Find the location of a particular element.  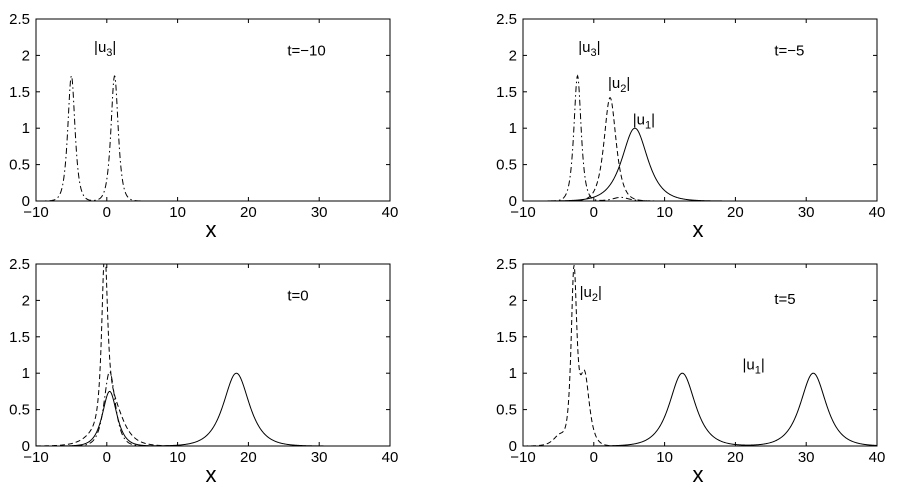

time-annotation: t=−5 is located at coordinates (789, 50).